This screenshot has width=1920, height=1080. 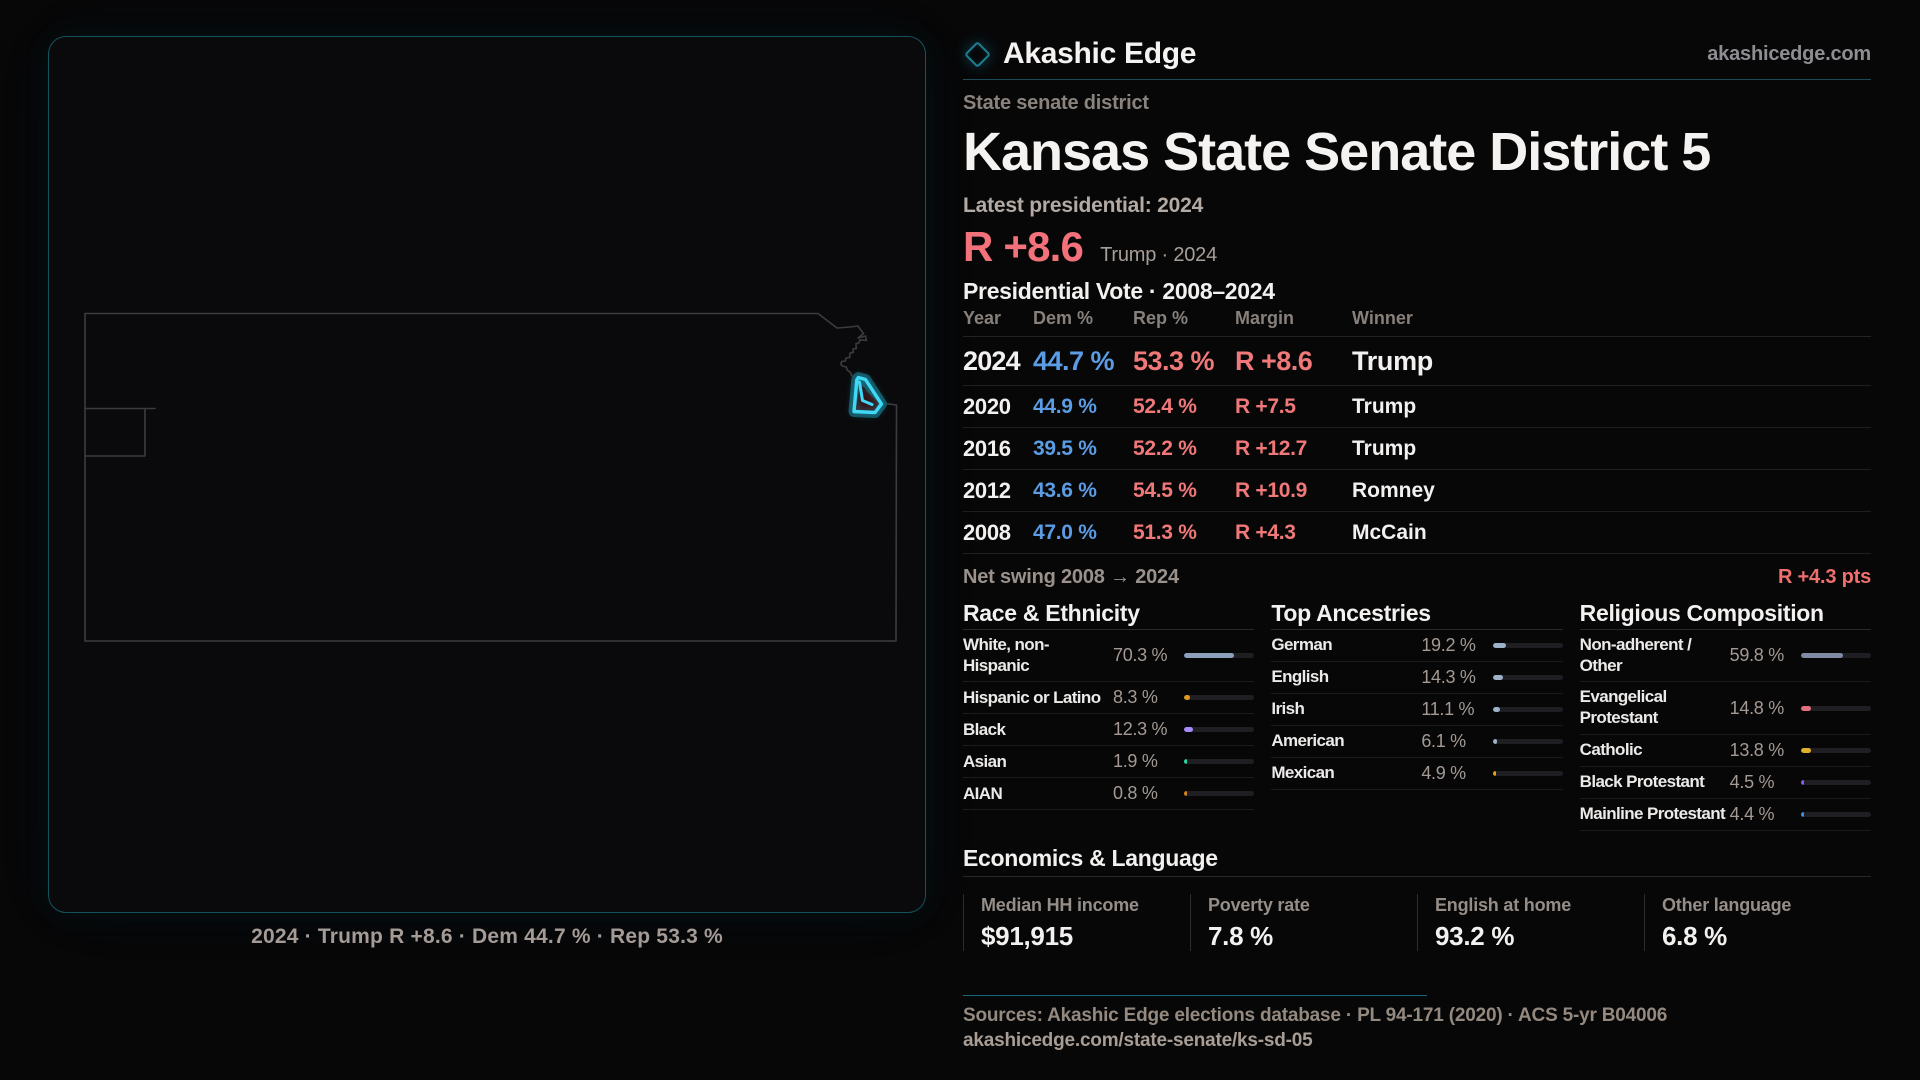 I want to click on section-title: Top Ancestries, so click(x=1417, y=615).